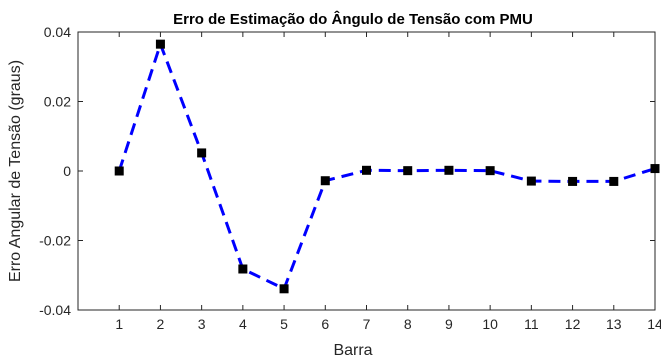 This screenshot has width=661, height=359. Describe the element at coordinates (243, 324) in the screenshot. I see `x-tick-label: 4` at that location.